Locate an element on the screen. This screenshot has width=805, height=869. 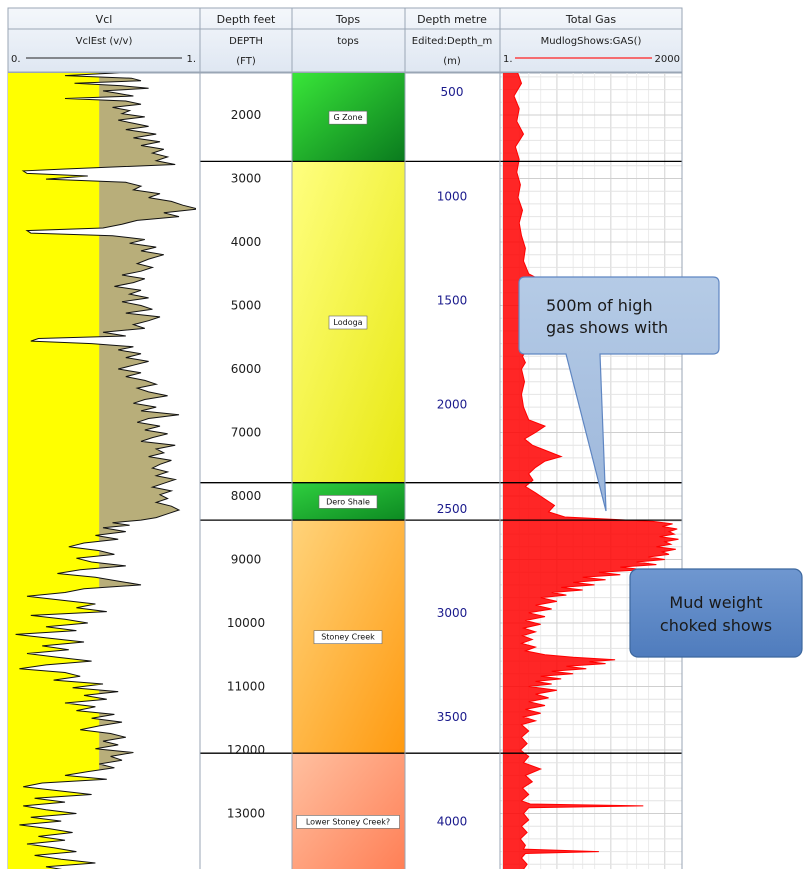
depth-m-curve-name: Edited:Depth_m is located at coordinates (452, 41).